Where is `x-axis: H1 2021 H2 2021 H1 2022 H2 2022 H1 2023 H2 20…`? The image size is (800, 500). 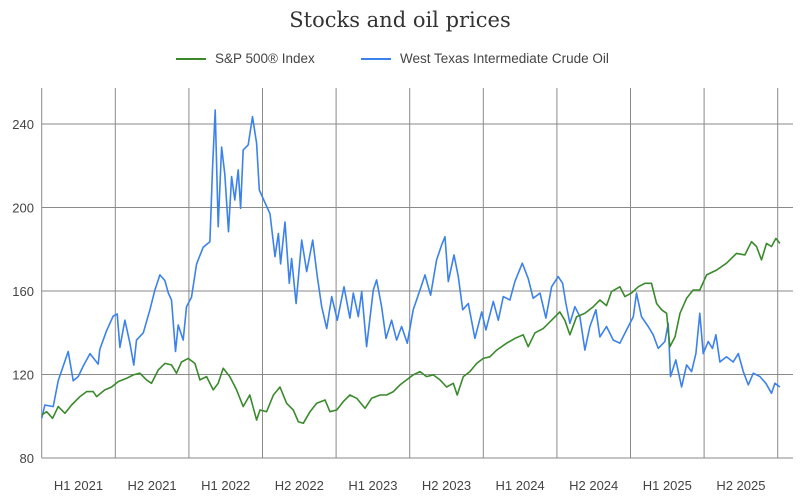
x-axis: H1 2021 H2 2021 H1 2022 H2 2022 H1 2023 H2 20… is located at coordinates (410, 485).